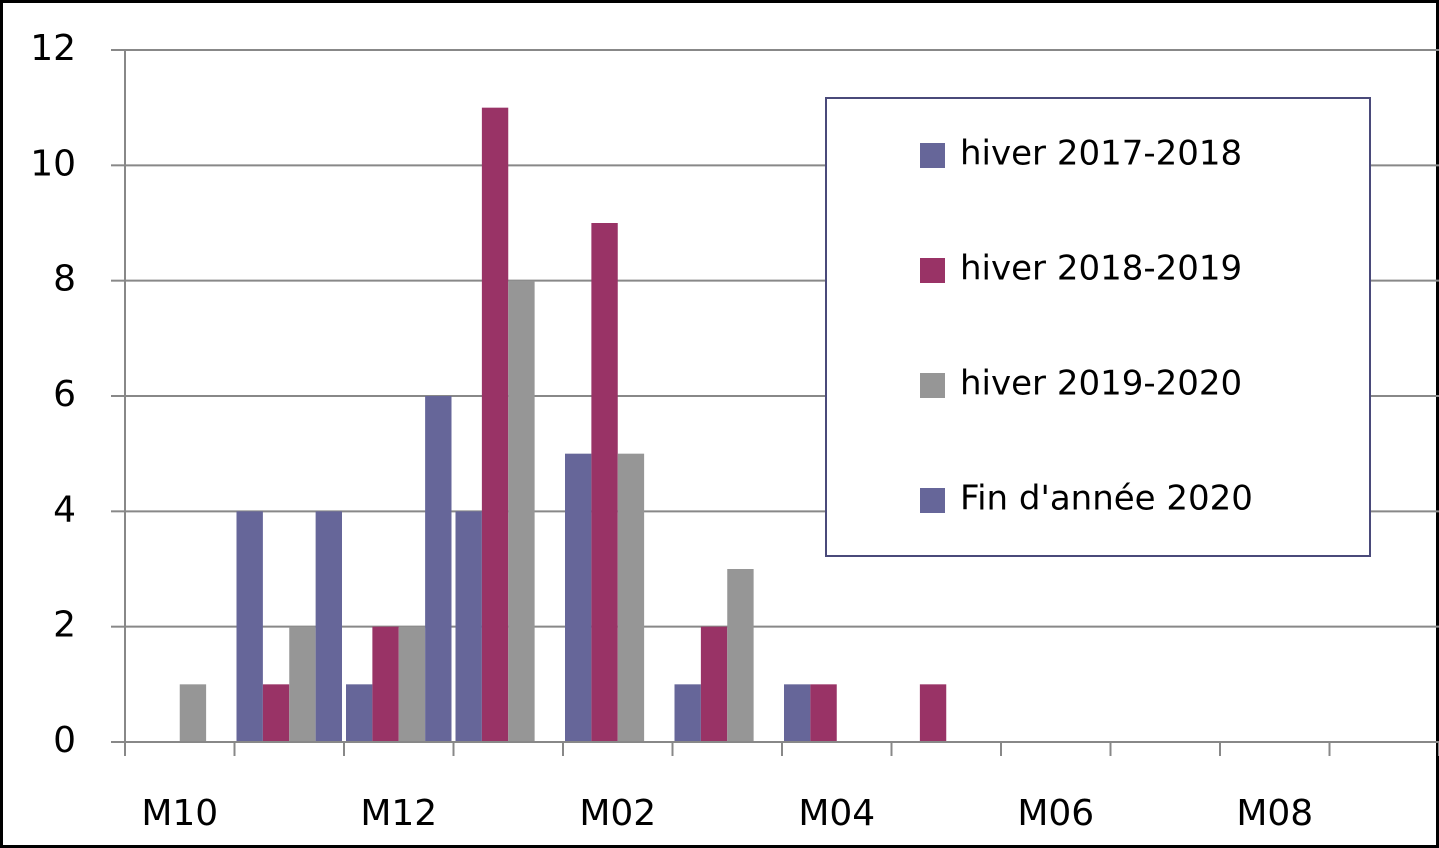 Image resolution: width=1439 pixels, height=848 pixels. What do you see at coordinates (1101, 384) in the screenshot?
I see `legend-label: hiver 2019-2020` at bounding box center [1101, 384].